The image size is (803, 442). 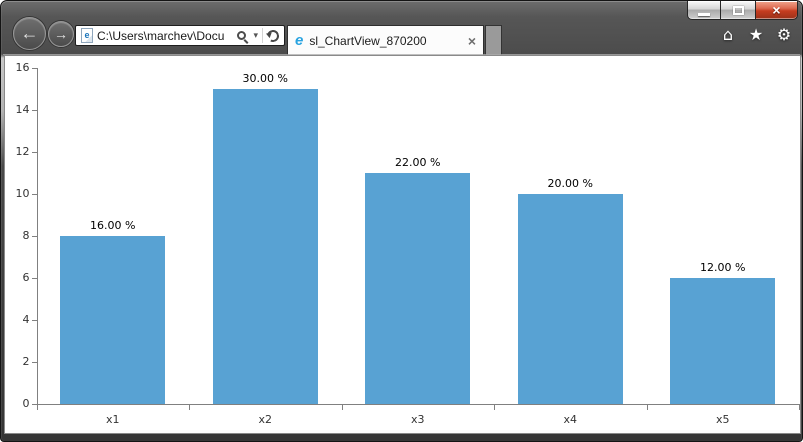 What do you see at coordinates (273, 35) in the screenshot?
I see `refresh-icon` at bounding box center [273, 35].